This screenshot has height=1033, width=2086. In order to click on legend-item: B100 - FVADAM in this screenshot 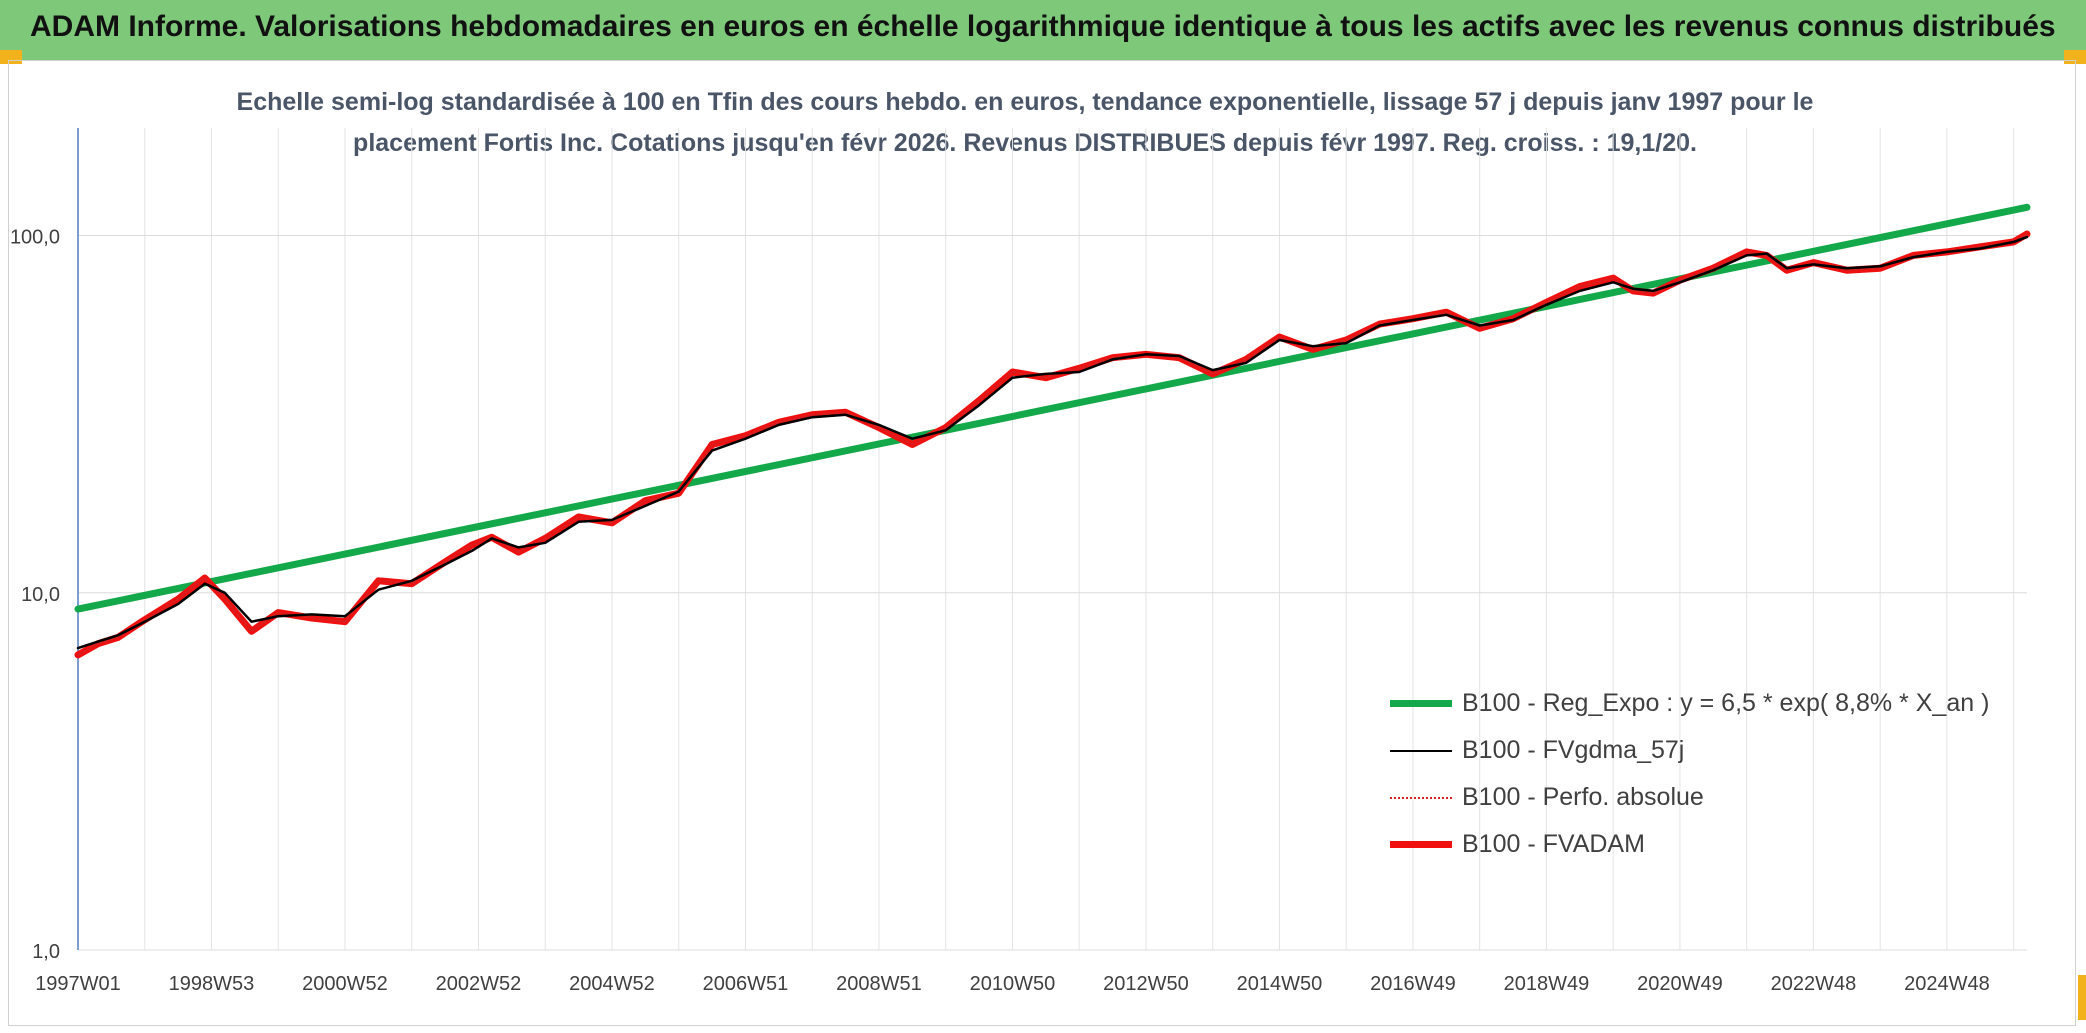, I will do `click(1689, 844)`.